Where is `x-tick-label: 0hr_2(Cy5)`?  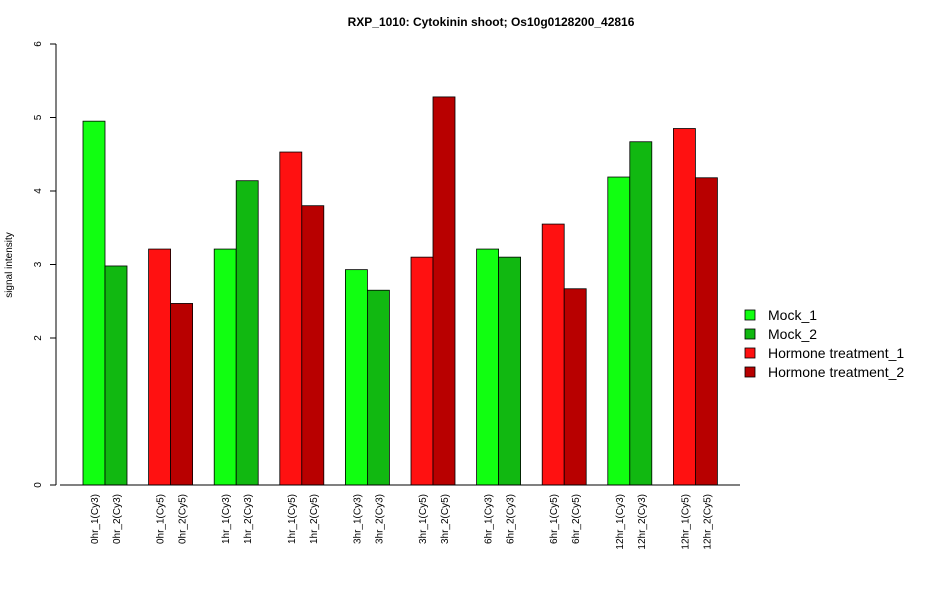
x-tick-label: 0hr_2(Cy5) is located at coordinates (183, 519).